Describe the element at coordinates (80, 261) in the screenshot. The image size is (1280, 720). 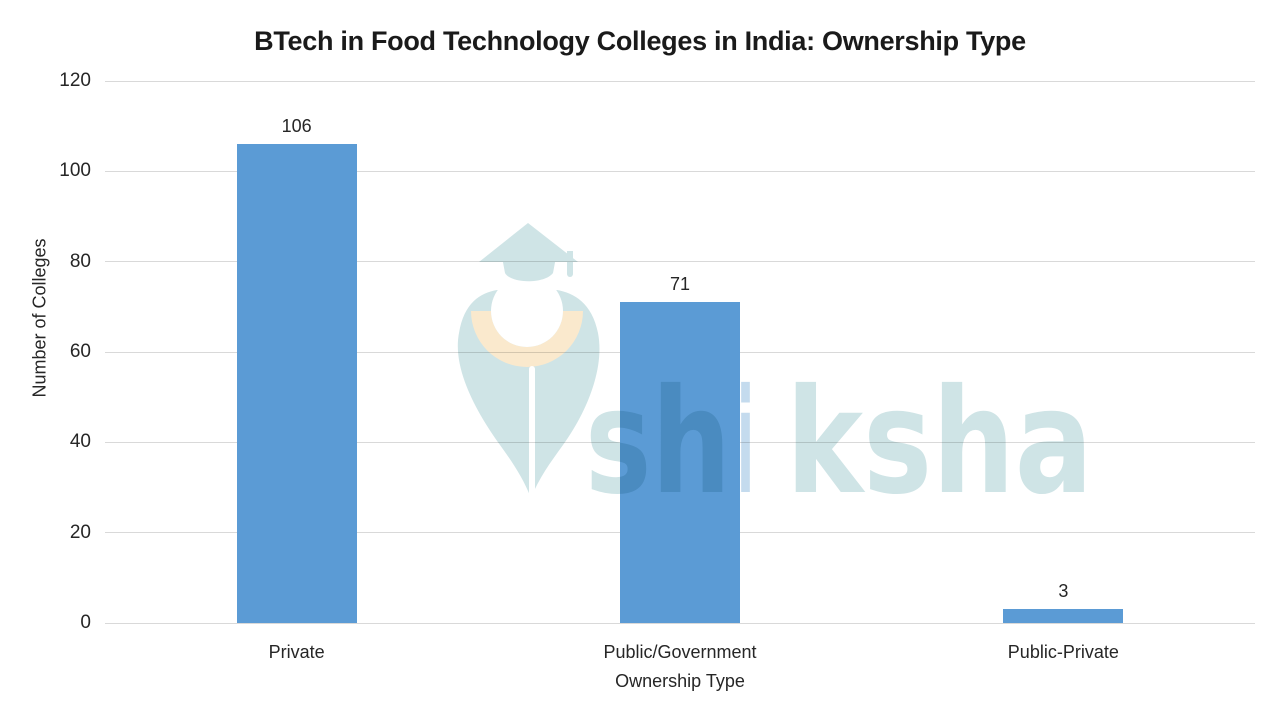
I see `y-tick-label: 80` at that location.